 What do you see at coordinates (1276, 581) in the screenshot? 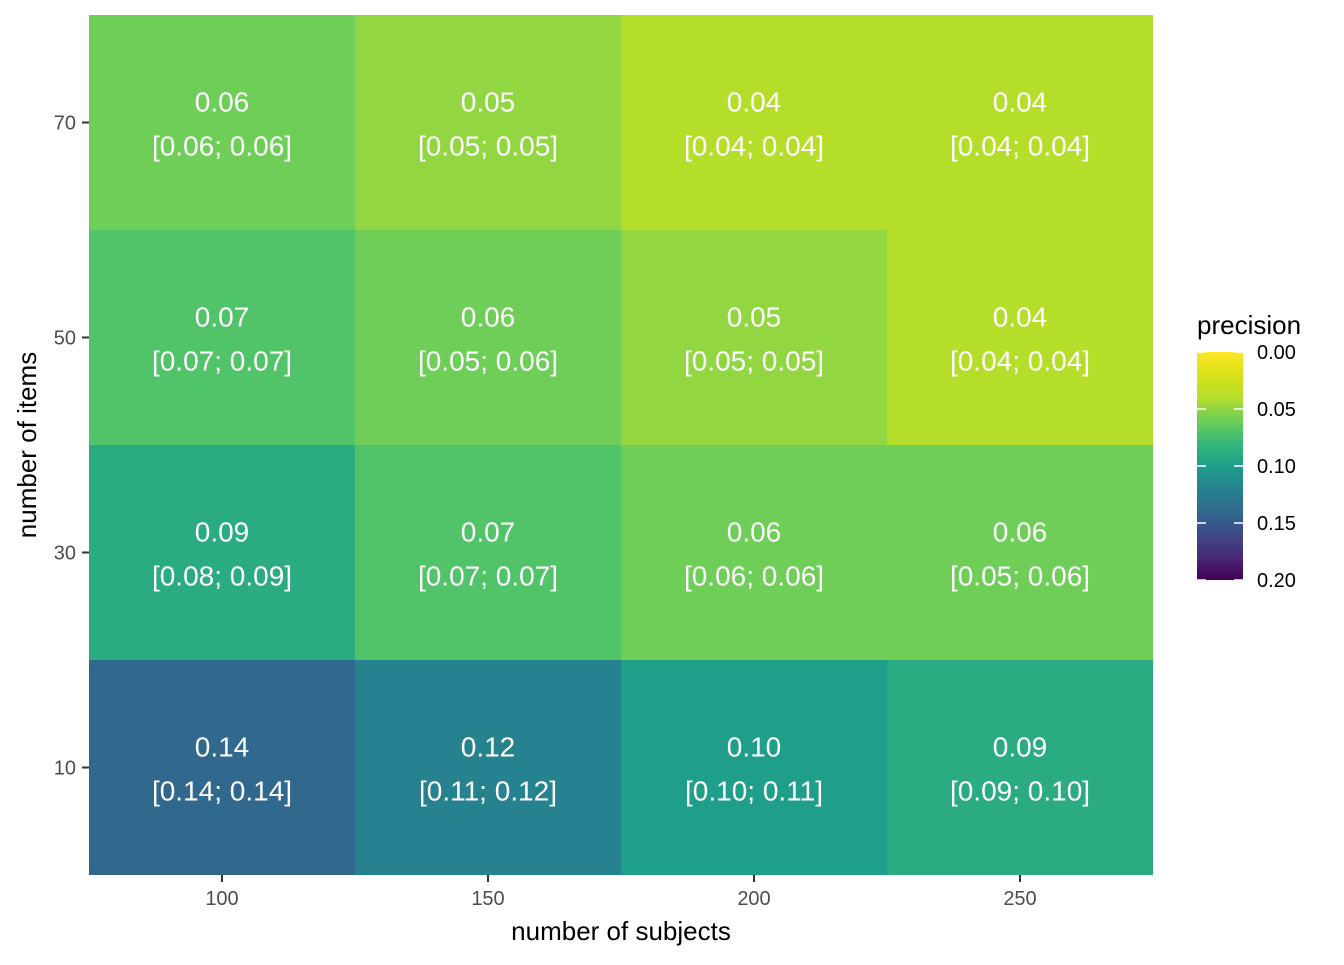
I see `legend-tick-label: 0.20` at bounding box center [1276, 581].